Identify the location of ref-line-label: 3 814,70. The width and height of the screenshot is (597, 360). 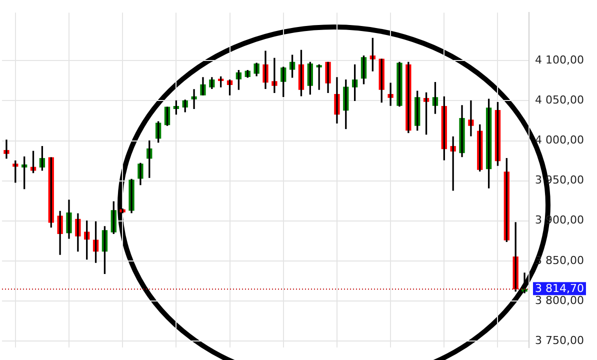
(559, 289).